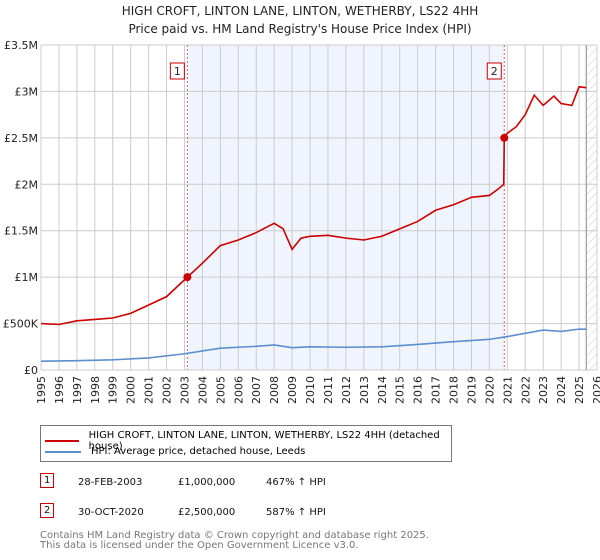  What do you see at coordinates (525, 390) in the screenshot?
I see `x-tick-label: 2022` at bounding box center [525, 390].